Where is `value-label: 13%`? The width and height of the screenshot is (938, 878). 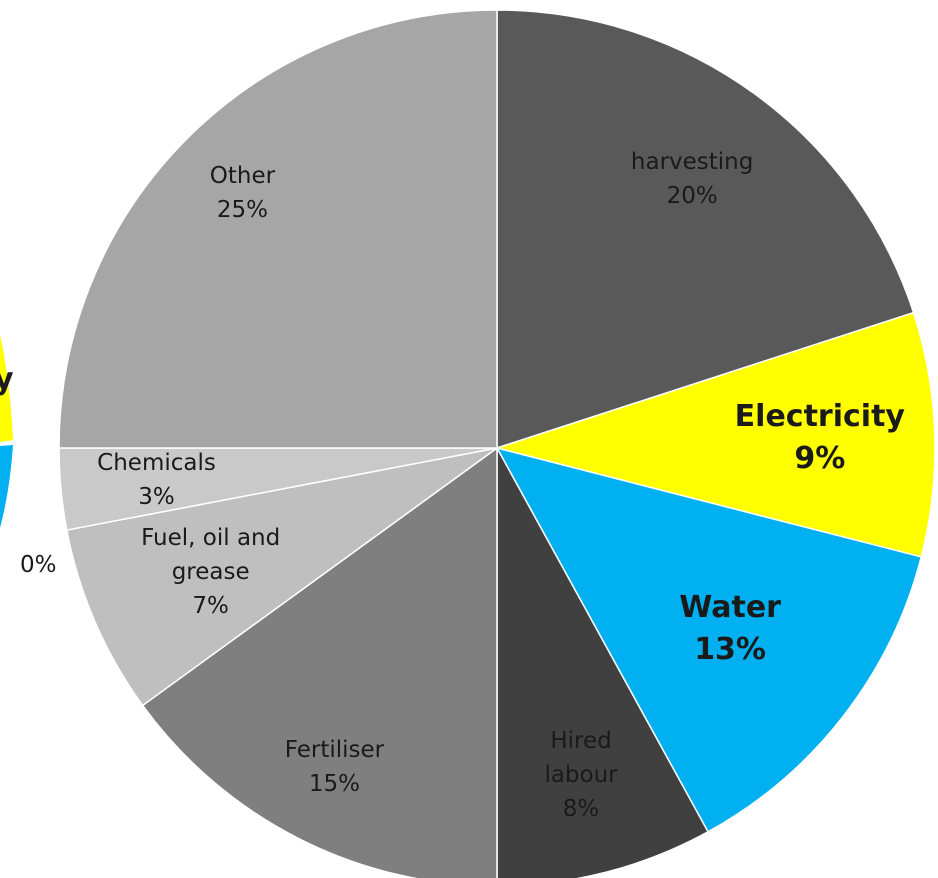 value-label: 13% is located at coordinates (730, 649).